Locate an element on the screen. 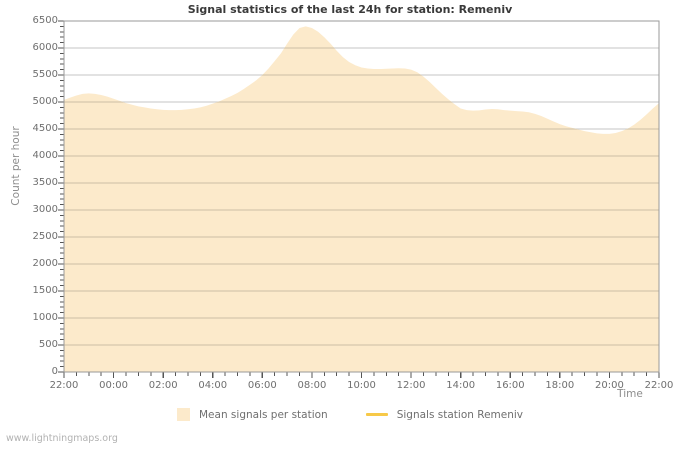  y-tick-label: 1500 is located at coordinates (45, 290).